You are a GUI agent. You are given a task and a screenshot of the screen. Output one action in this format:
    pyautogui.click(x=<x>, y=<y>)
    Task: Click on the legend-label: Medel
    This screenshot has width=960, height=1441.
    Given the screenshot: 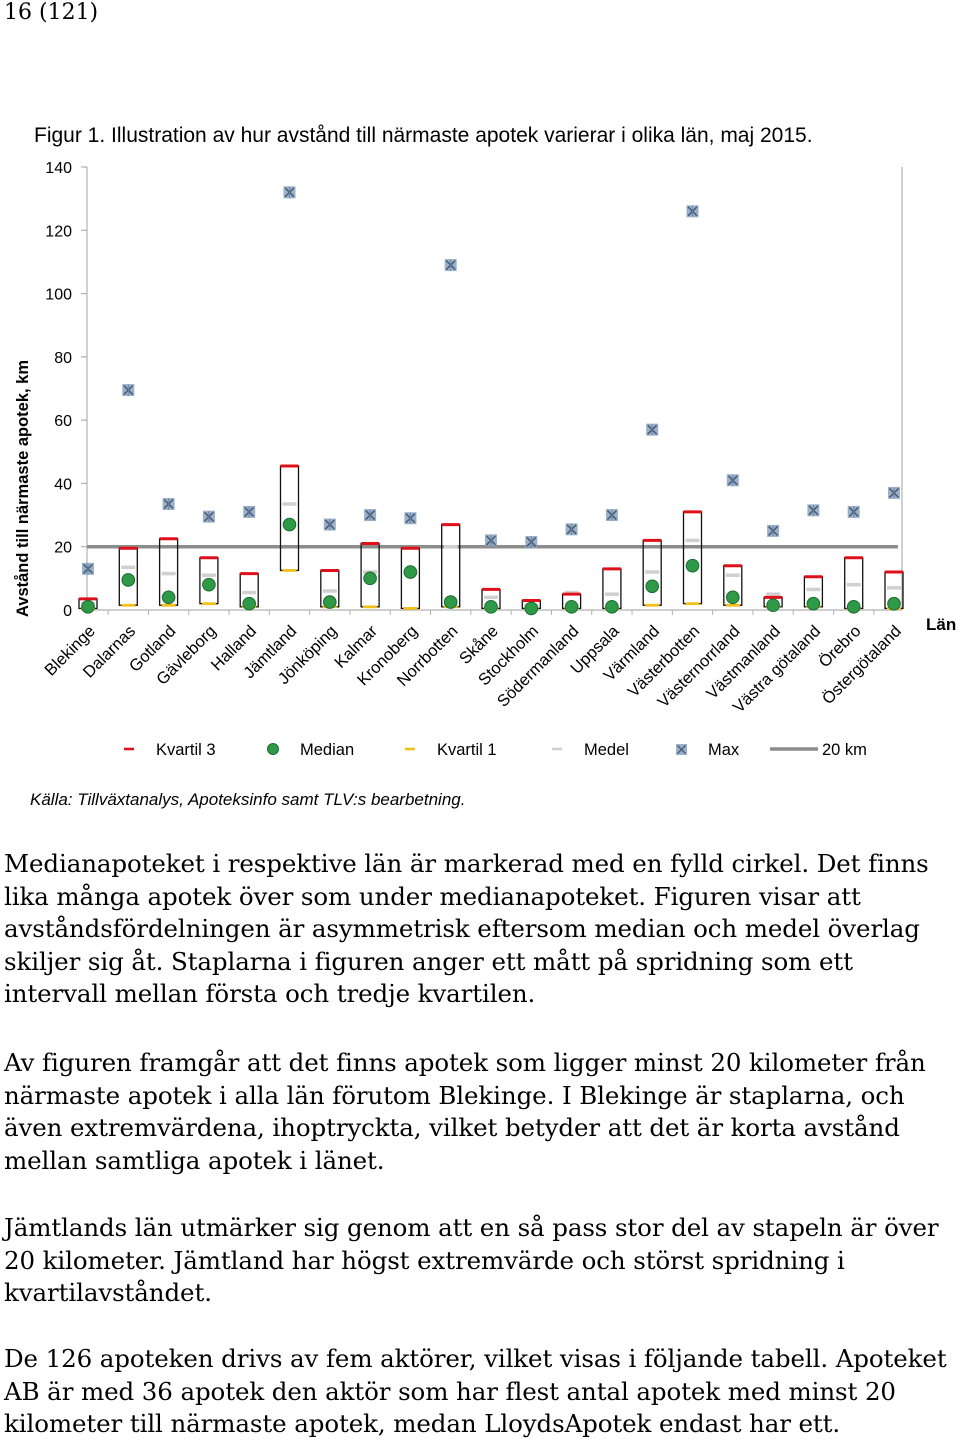 What is the action you would take?
    pyautogui.click(x=606, y=750)
    